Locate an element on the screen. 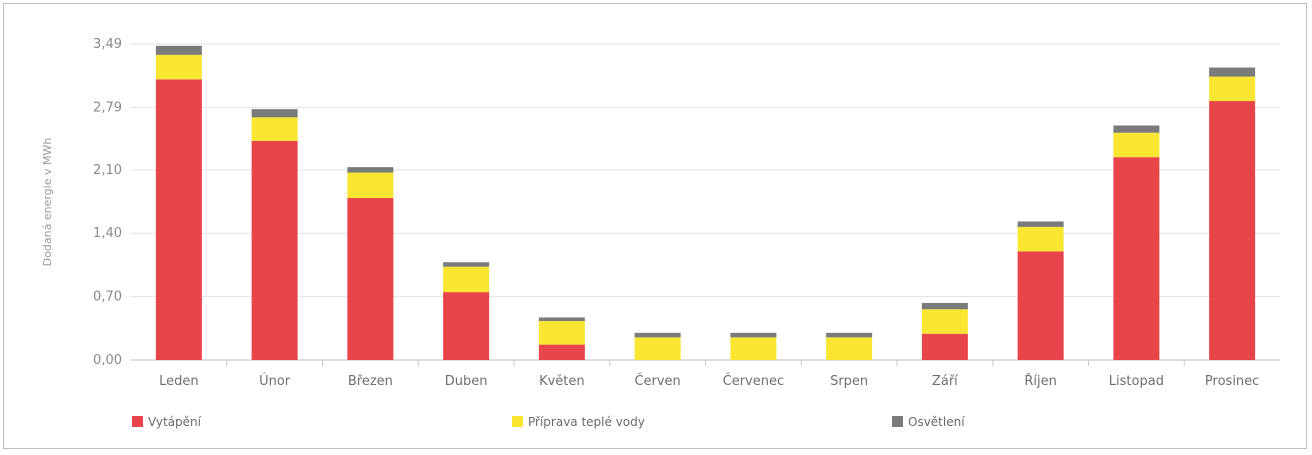 The image size is (1312, 455). y-tick-label: 0,70 is located at coordinates (107, 297).